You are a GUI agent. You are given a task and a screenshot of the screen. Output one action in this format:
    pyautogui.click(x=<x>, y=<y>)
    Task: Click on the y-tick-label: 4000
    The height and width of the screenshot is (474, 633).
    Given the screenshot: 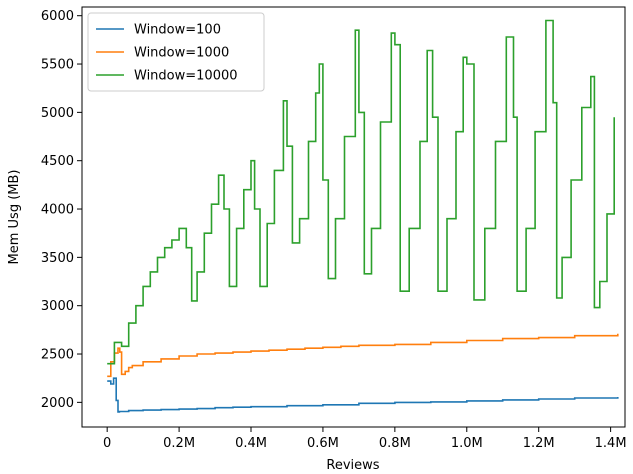 What is the action you would take?
    pyautogui.click(x=57, y=210)
    